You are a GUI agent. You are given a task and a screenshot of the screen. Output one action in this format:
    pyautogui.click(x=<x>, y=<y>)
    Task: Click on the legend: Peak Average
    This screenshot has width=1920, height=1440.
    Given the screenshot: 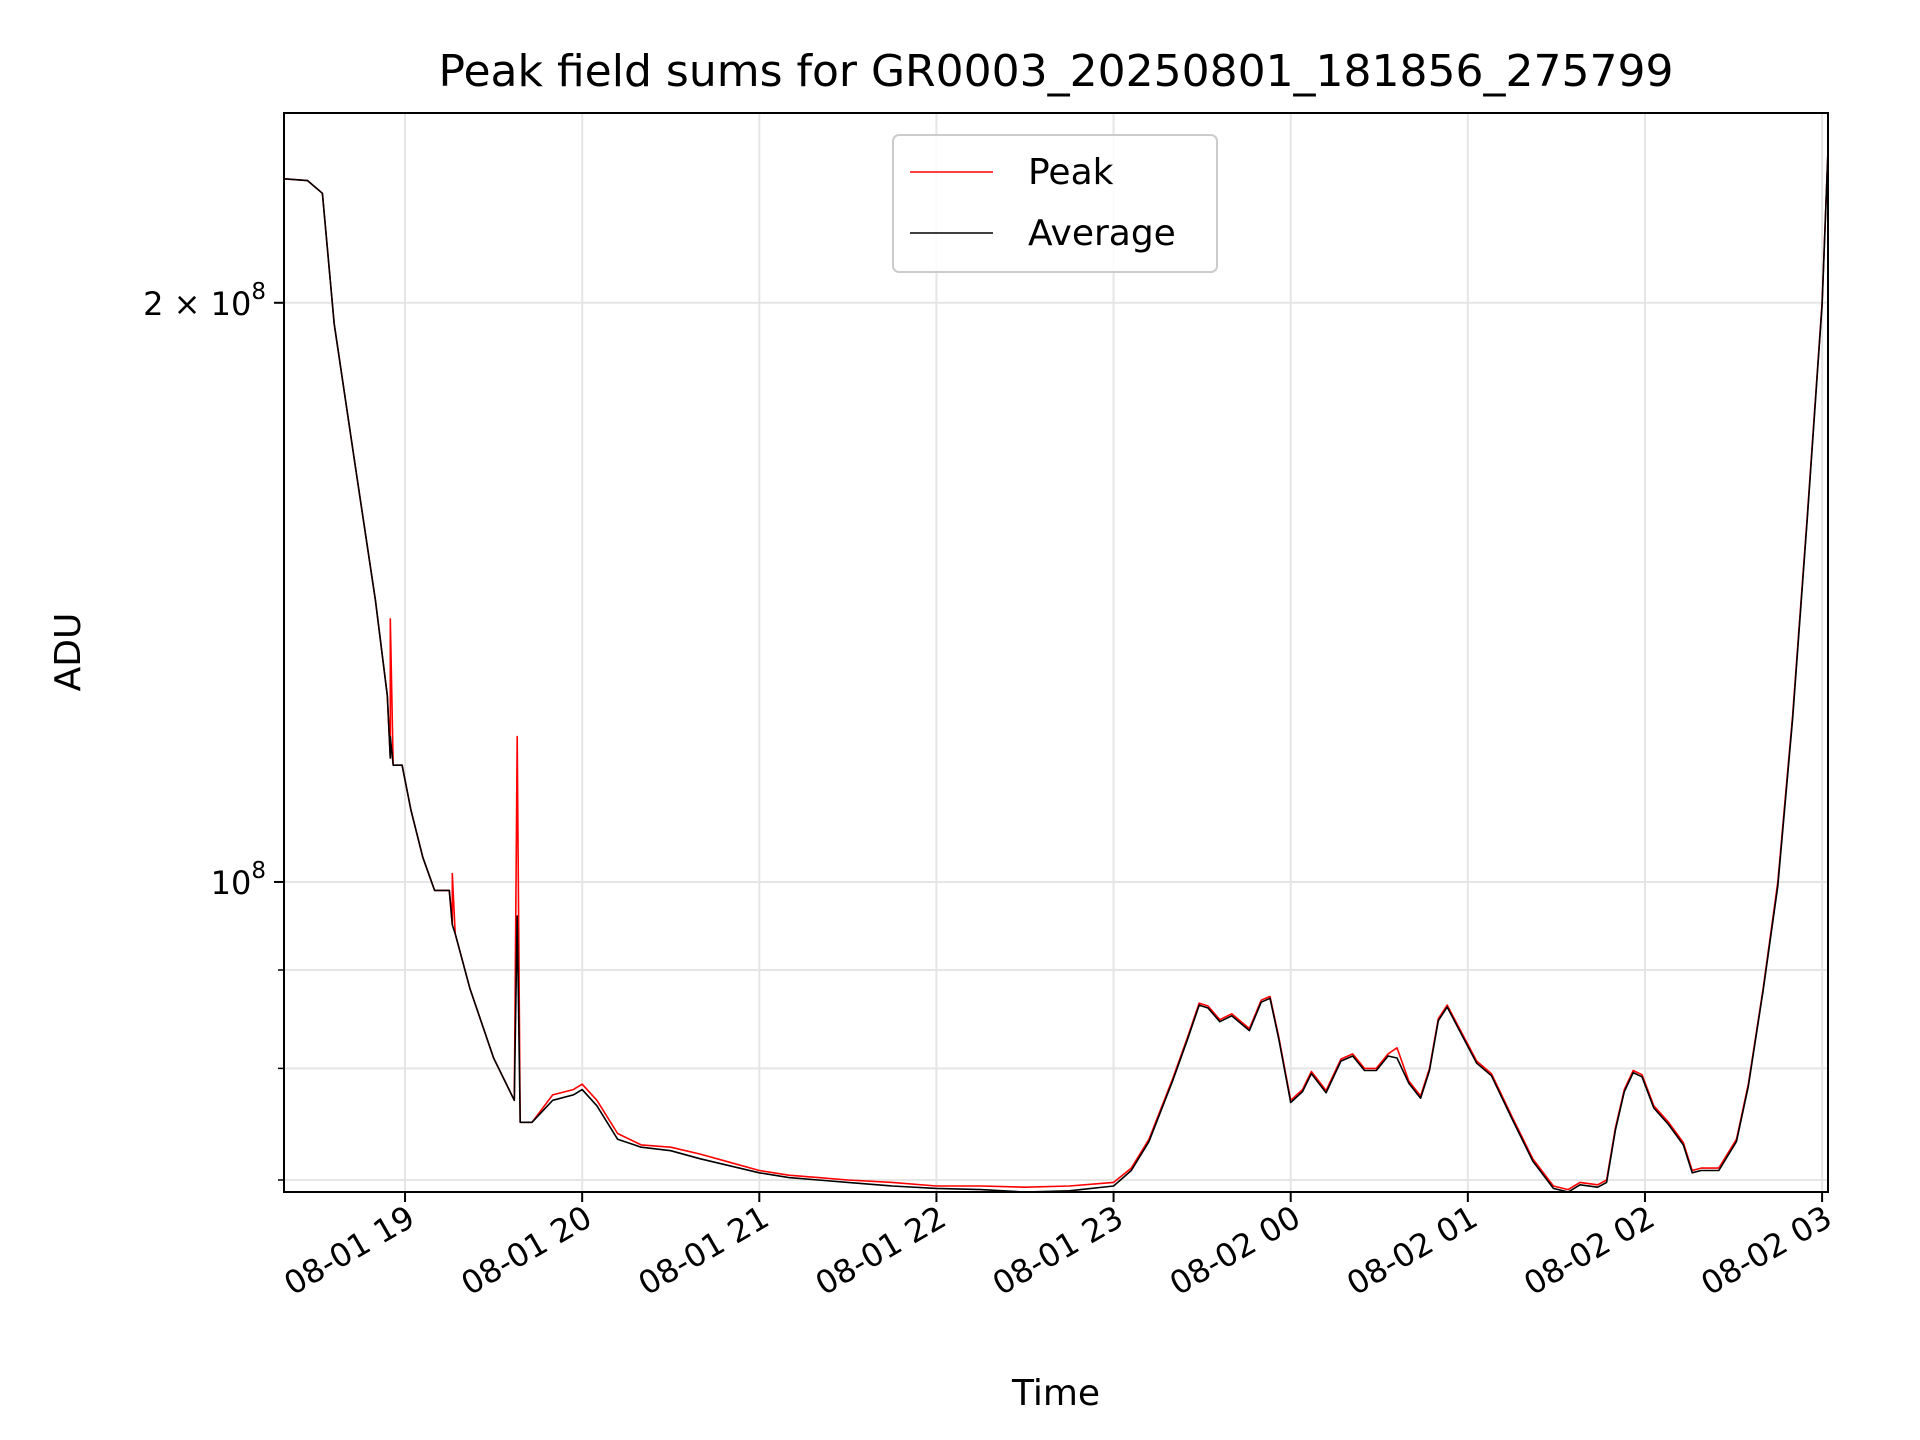 What is the action you would take?
    pyautogui.click(x=1055, y=203)
    